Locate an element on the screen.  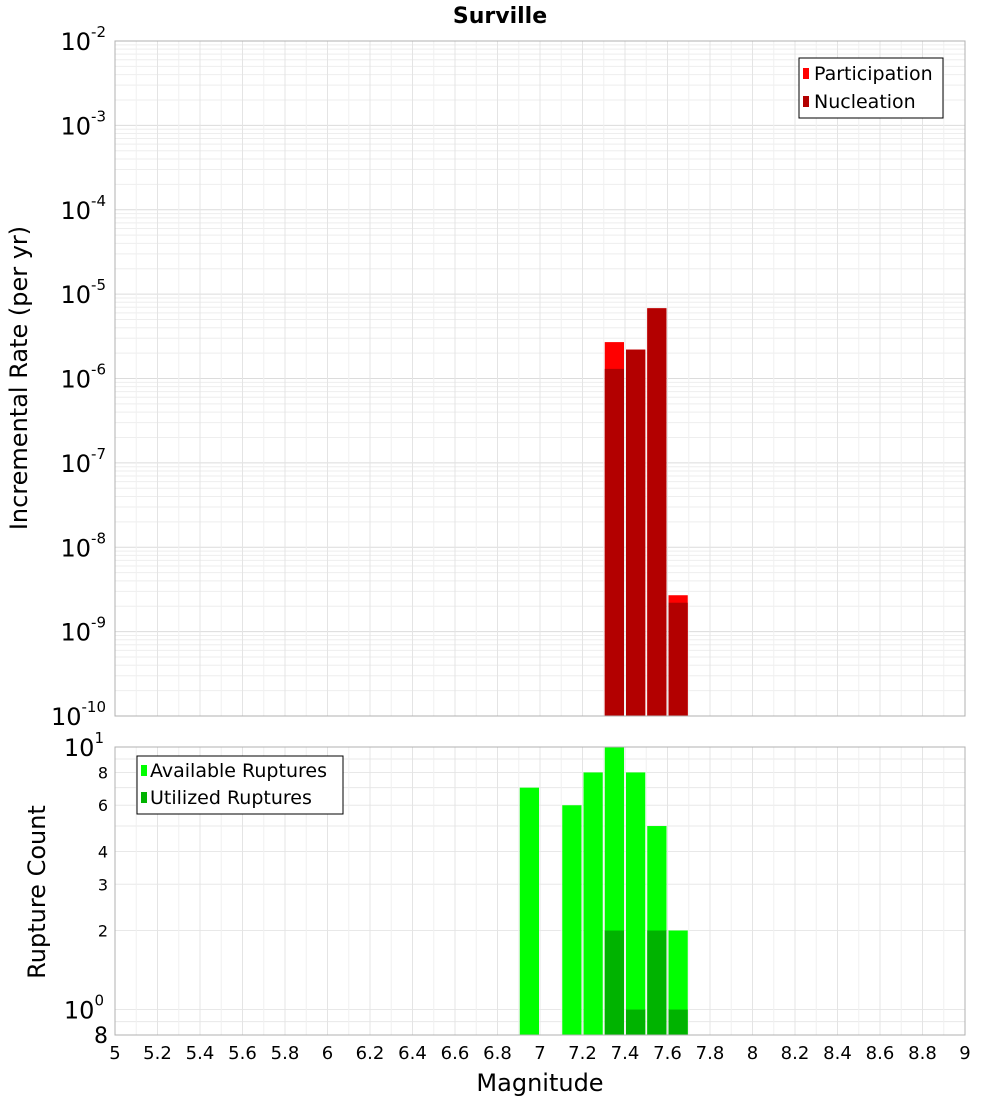
tick-exponent: -7 is located at coordinates (98, 454).